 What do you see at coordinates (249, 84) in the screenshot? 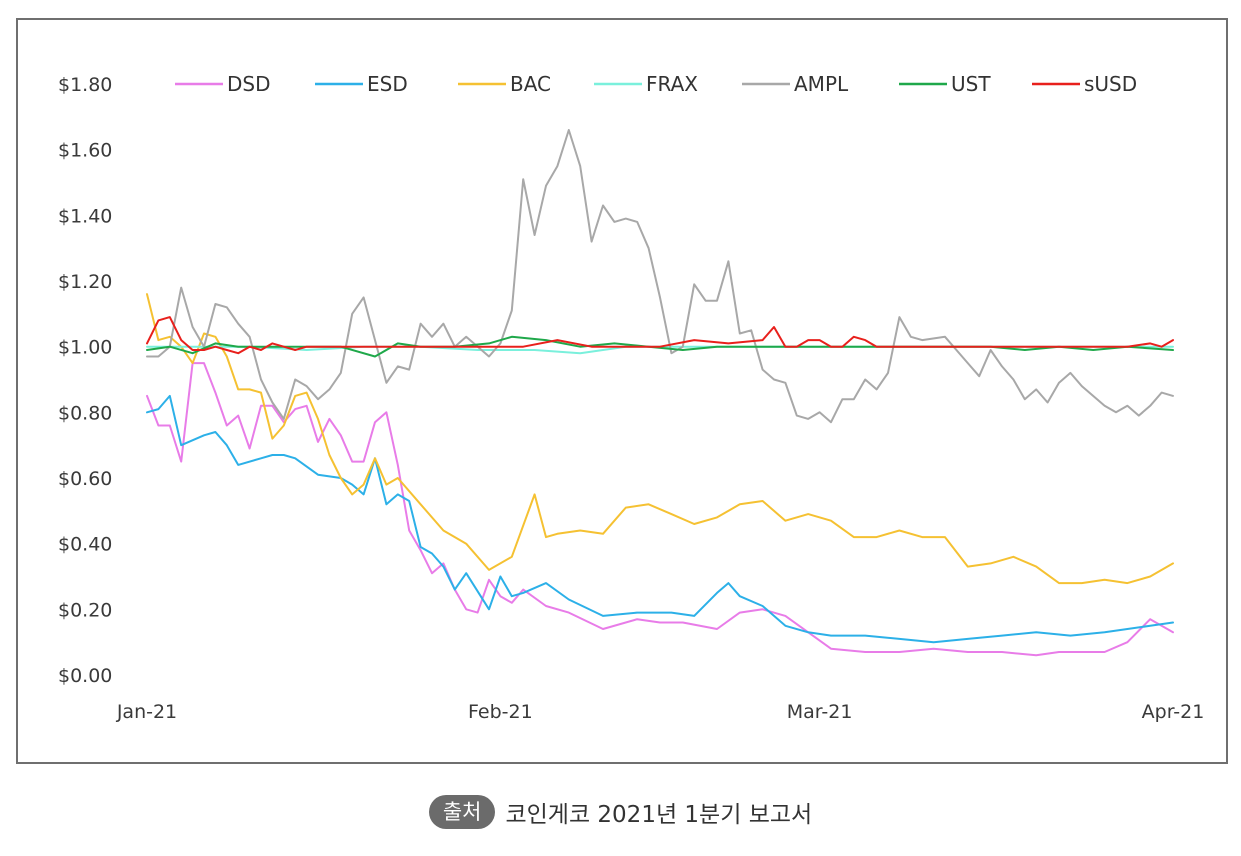
I see `legend-label: DSD` at bounding box center [249, 84].